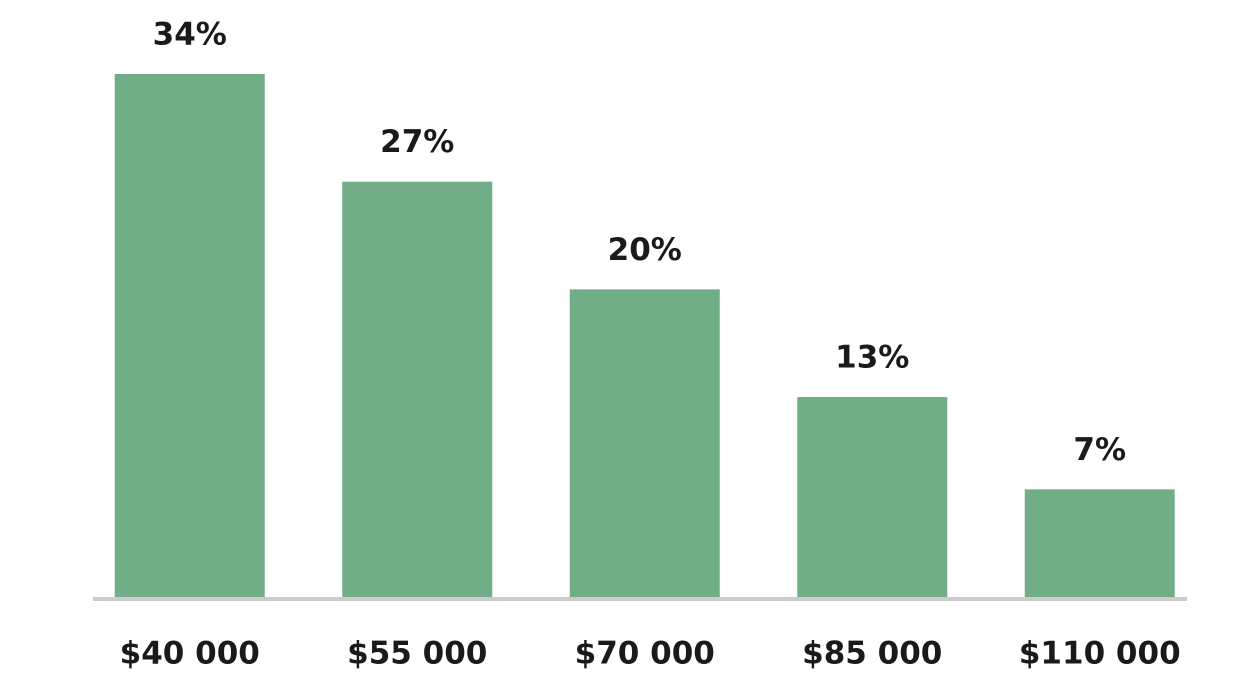  I want to click on x-tick-label: $40 000, so click(190, 654).